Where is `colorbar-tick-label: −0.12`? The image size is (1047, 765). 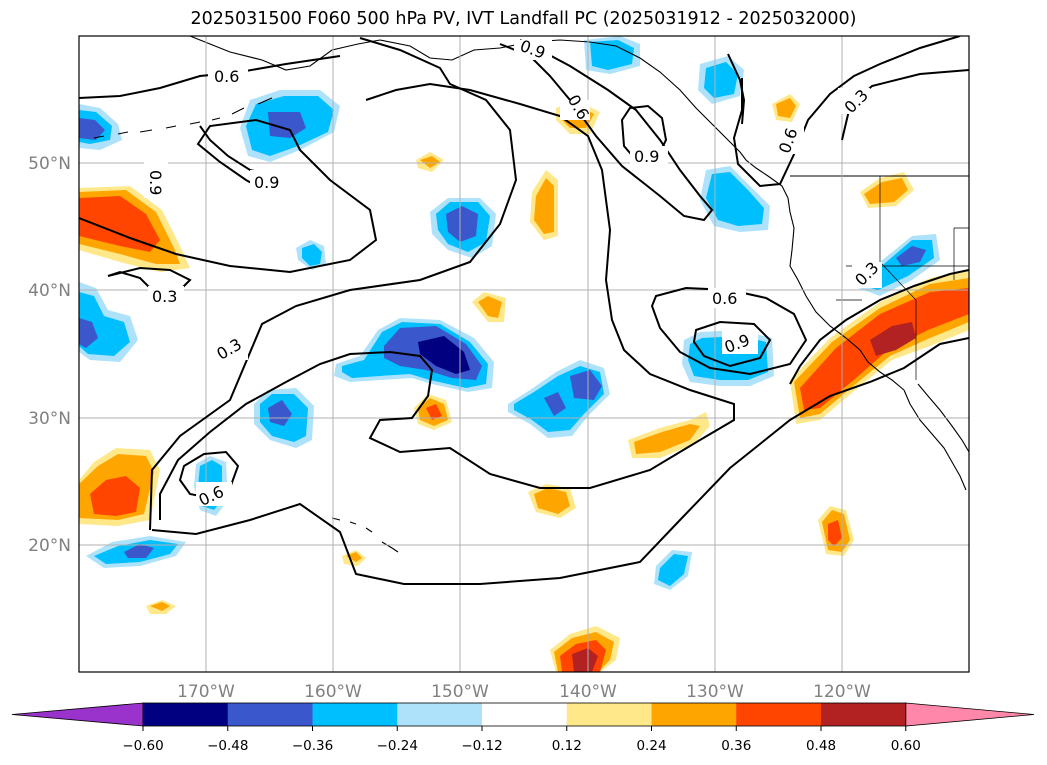
colorbar-tick-label: −0.12 is located at coordinates (481, 746).